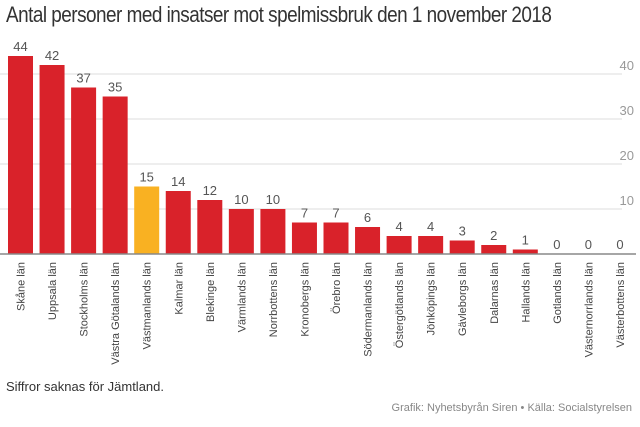  What do you see at coordinates (558, 293) in the screenshot?
I see `x-tick-label: Gotlands län` at bounding box center [558, 293].